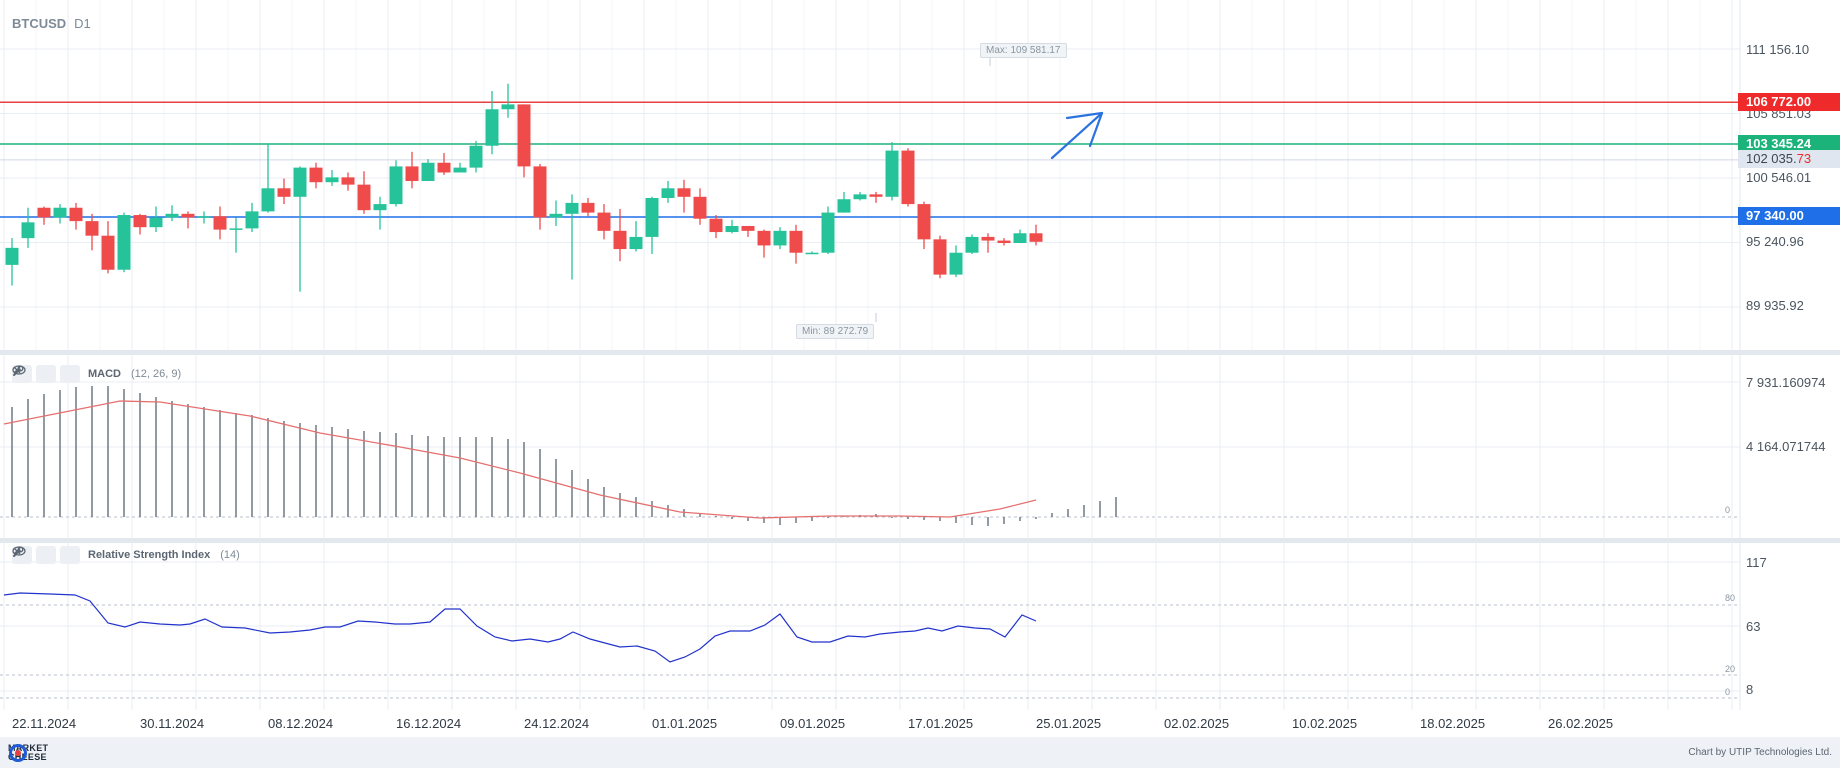 The width and height of the screenshot is (1840, 768). Describe the element at coordinates (1730, 669) in the screenshot. I see `rsi-level-label: 20` at that location.